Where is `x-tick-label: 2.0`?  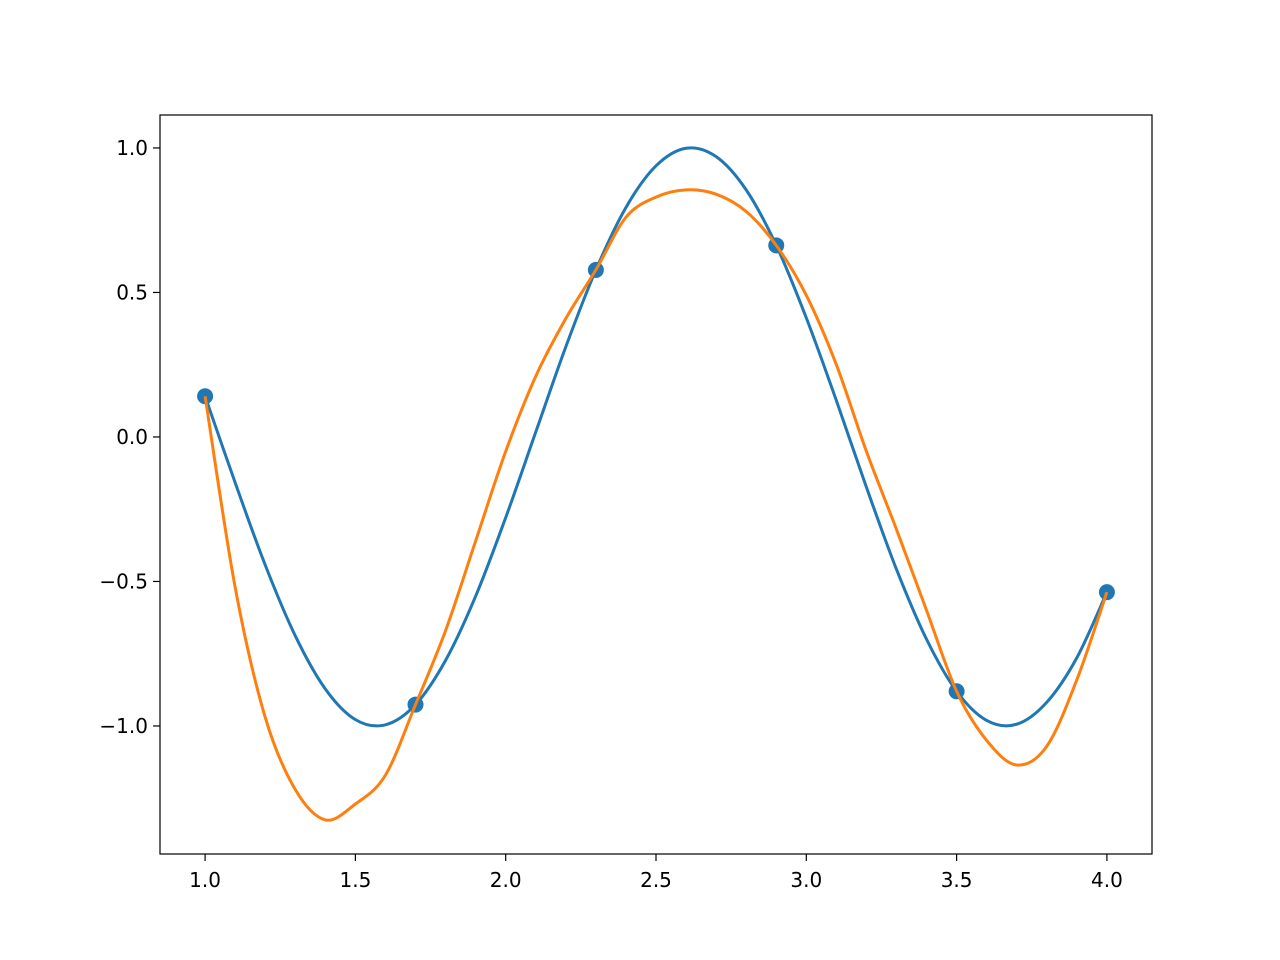
x-tick-label: 2.0 is located at coordinates (506, 880).